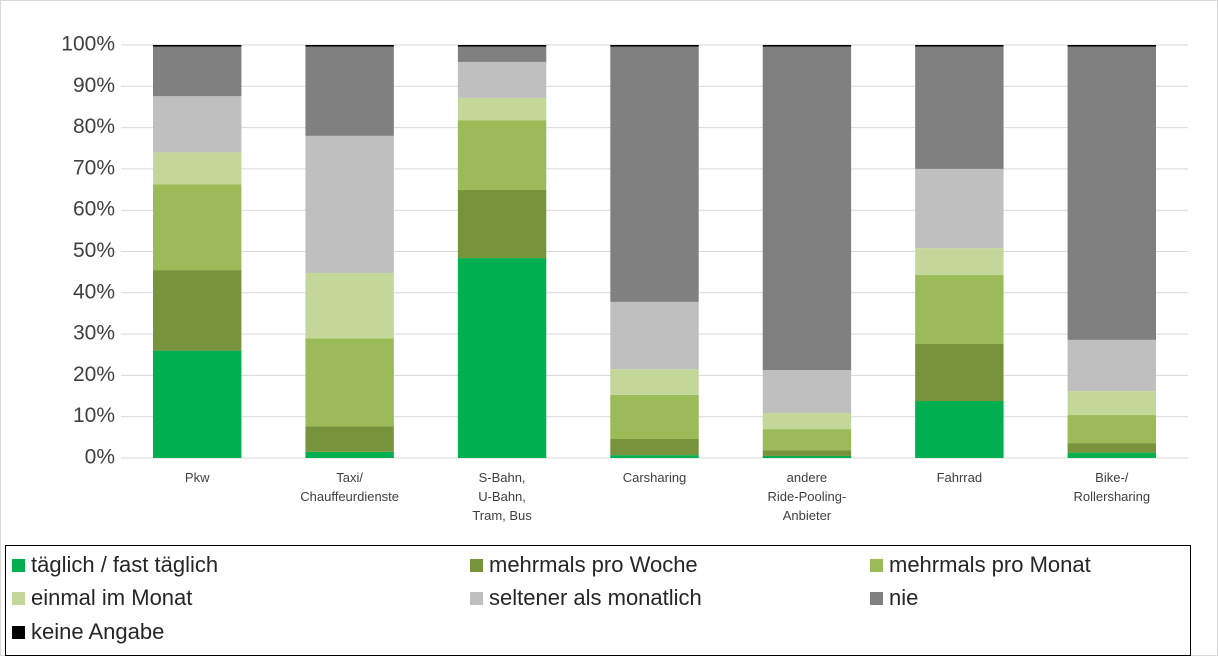  What do you see at coordinates (88, 44) in the screenshot?
I see `y-tick-label: 100%` at bounding box center [88, 44].